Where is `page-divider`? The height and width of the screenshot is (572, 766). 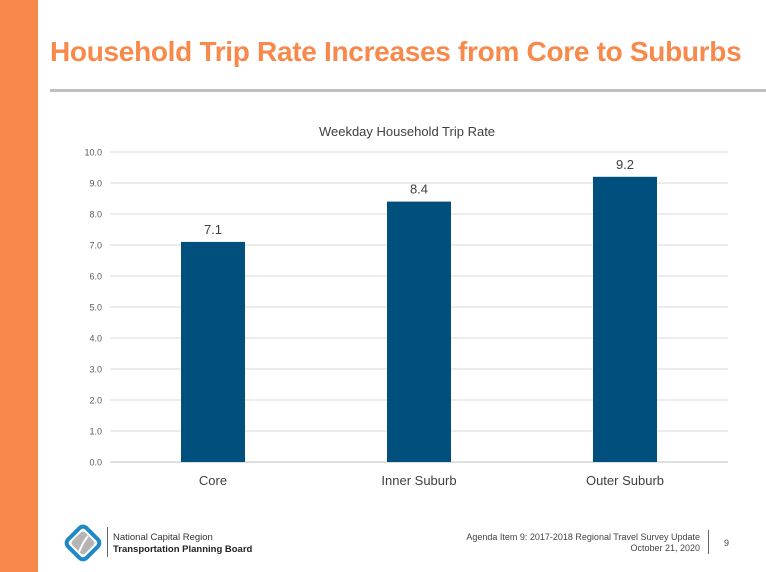
page-divider is located at coordinates (708, 542).